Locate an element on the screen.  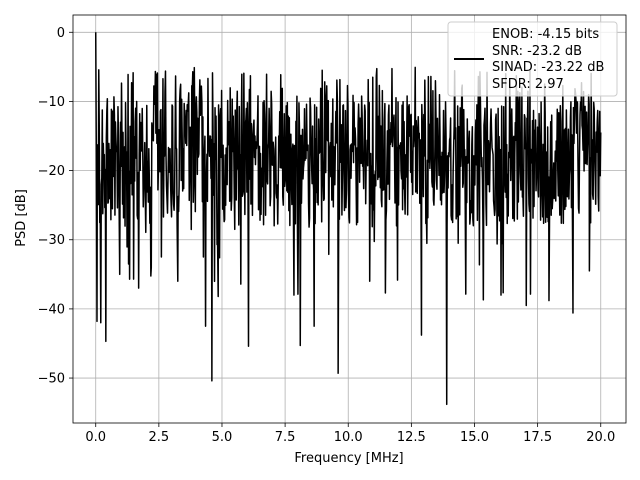
x-tick-label: 17.5 is located at coordinates (537, 437).